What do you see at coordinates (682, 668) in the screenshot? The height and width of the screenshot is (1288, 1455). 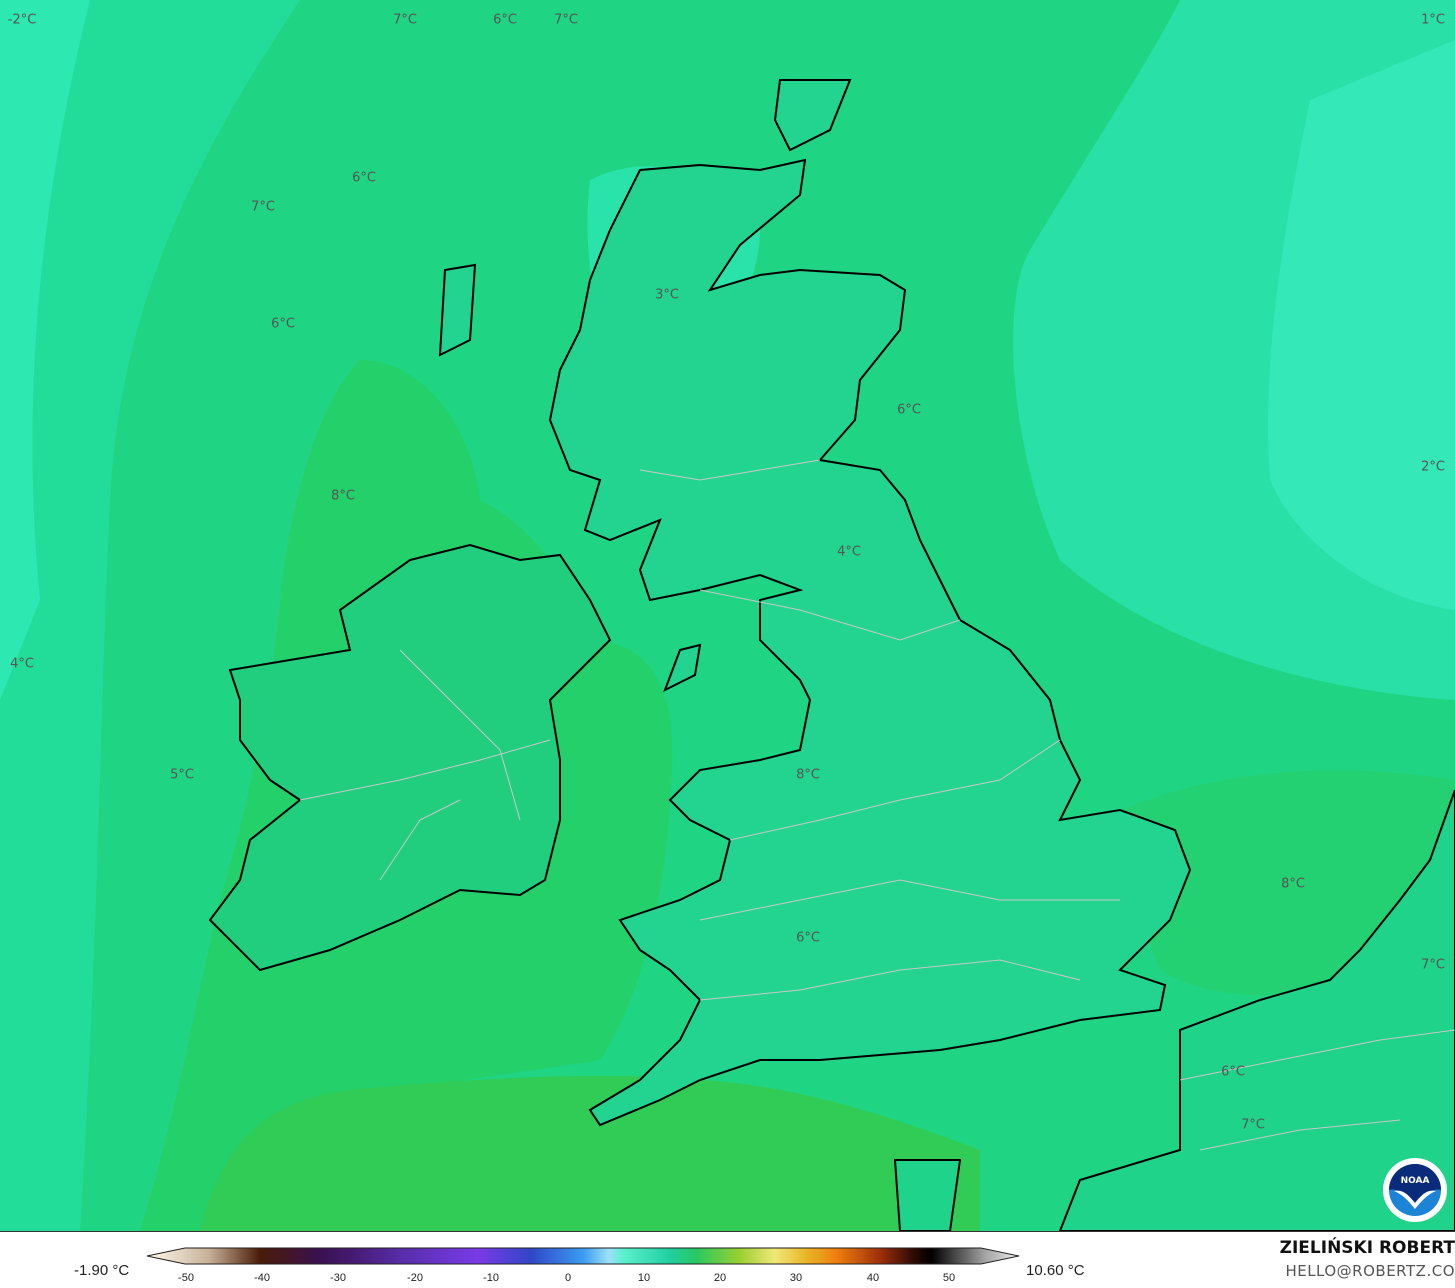 I see `isle-of-man` at bounding box center [682, 668].